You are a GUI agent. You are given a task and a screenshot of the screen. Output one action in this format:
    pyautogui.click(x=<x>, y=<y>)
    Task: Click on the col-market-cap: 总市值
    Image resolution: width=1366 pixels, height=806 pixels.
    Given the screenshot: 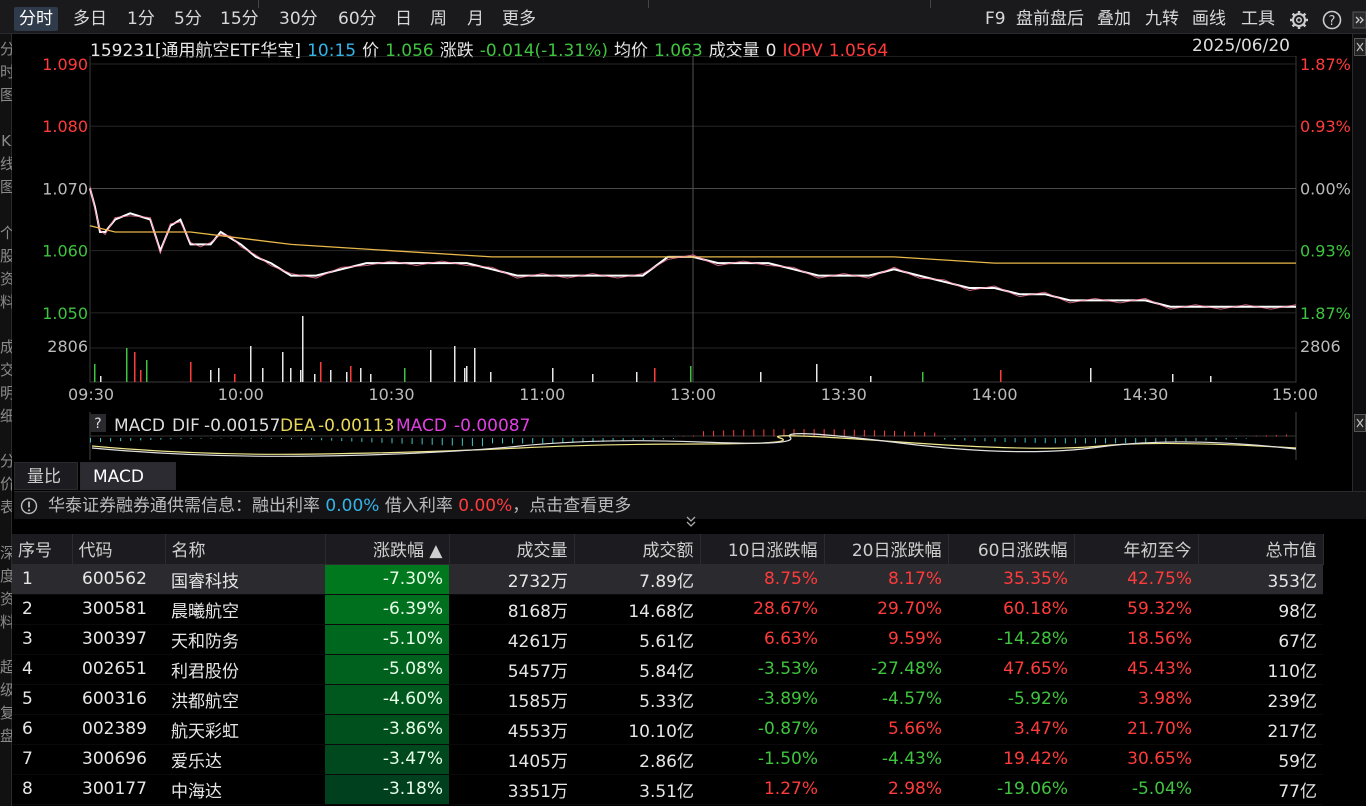 What is the action you would take?
    pyautogui.click(x=1261, y=549)
    